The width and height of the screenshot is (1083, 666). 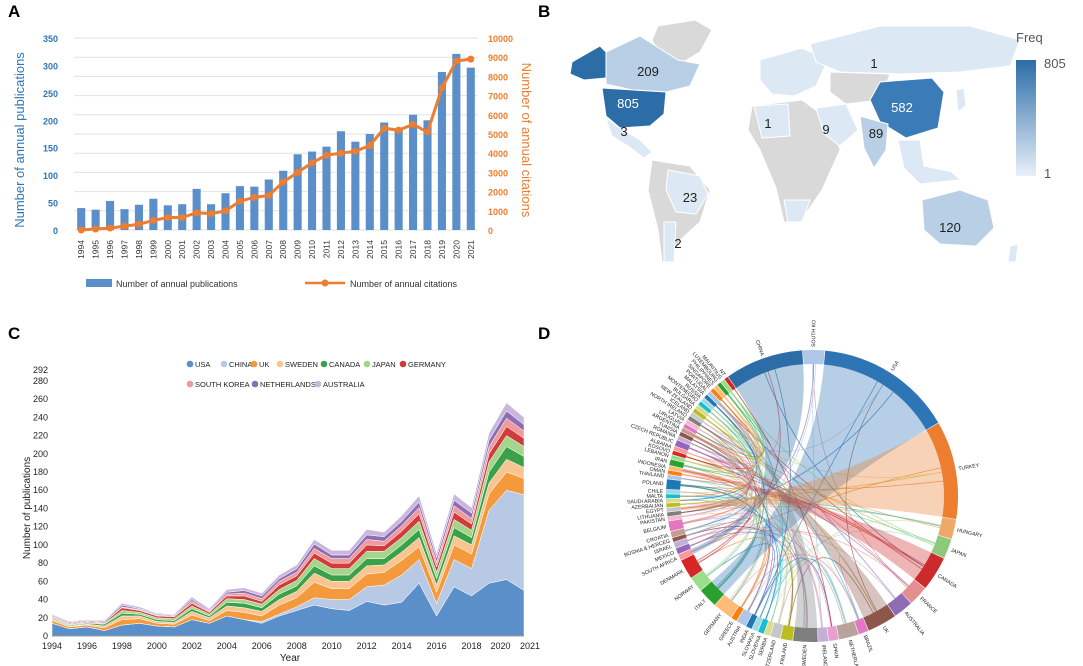 I want to click on d-arc-pakistan, so click(x=674, y=518).